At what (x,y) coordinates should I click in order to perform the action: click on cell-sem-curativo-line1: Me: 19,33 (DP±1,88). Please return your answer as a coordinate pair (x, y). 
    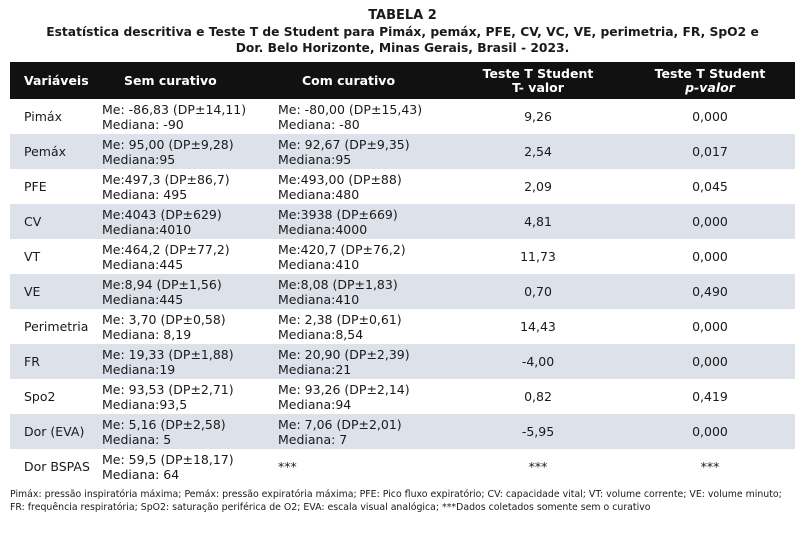
    Looking at the image, I should click on (168, 354).